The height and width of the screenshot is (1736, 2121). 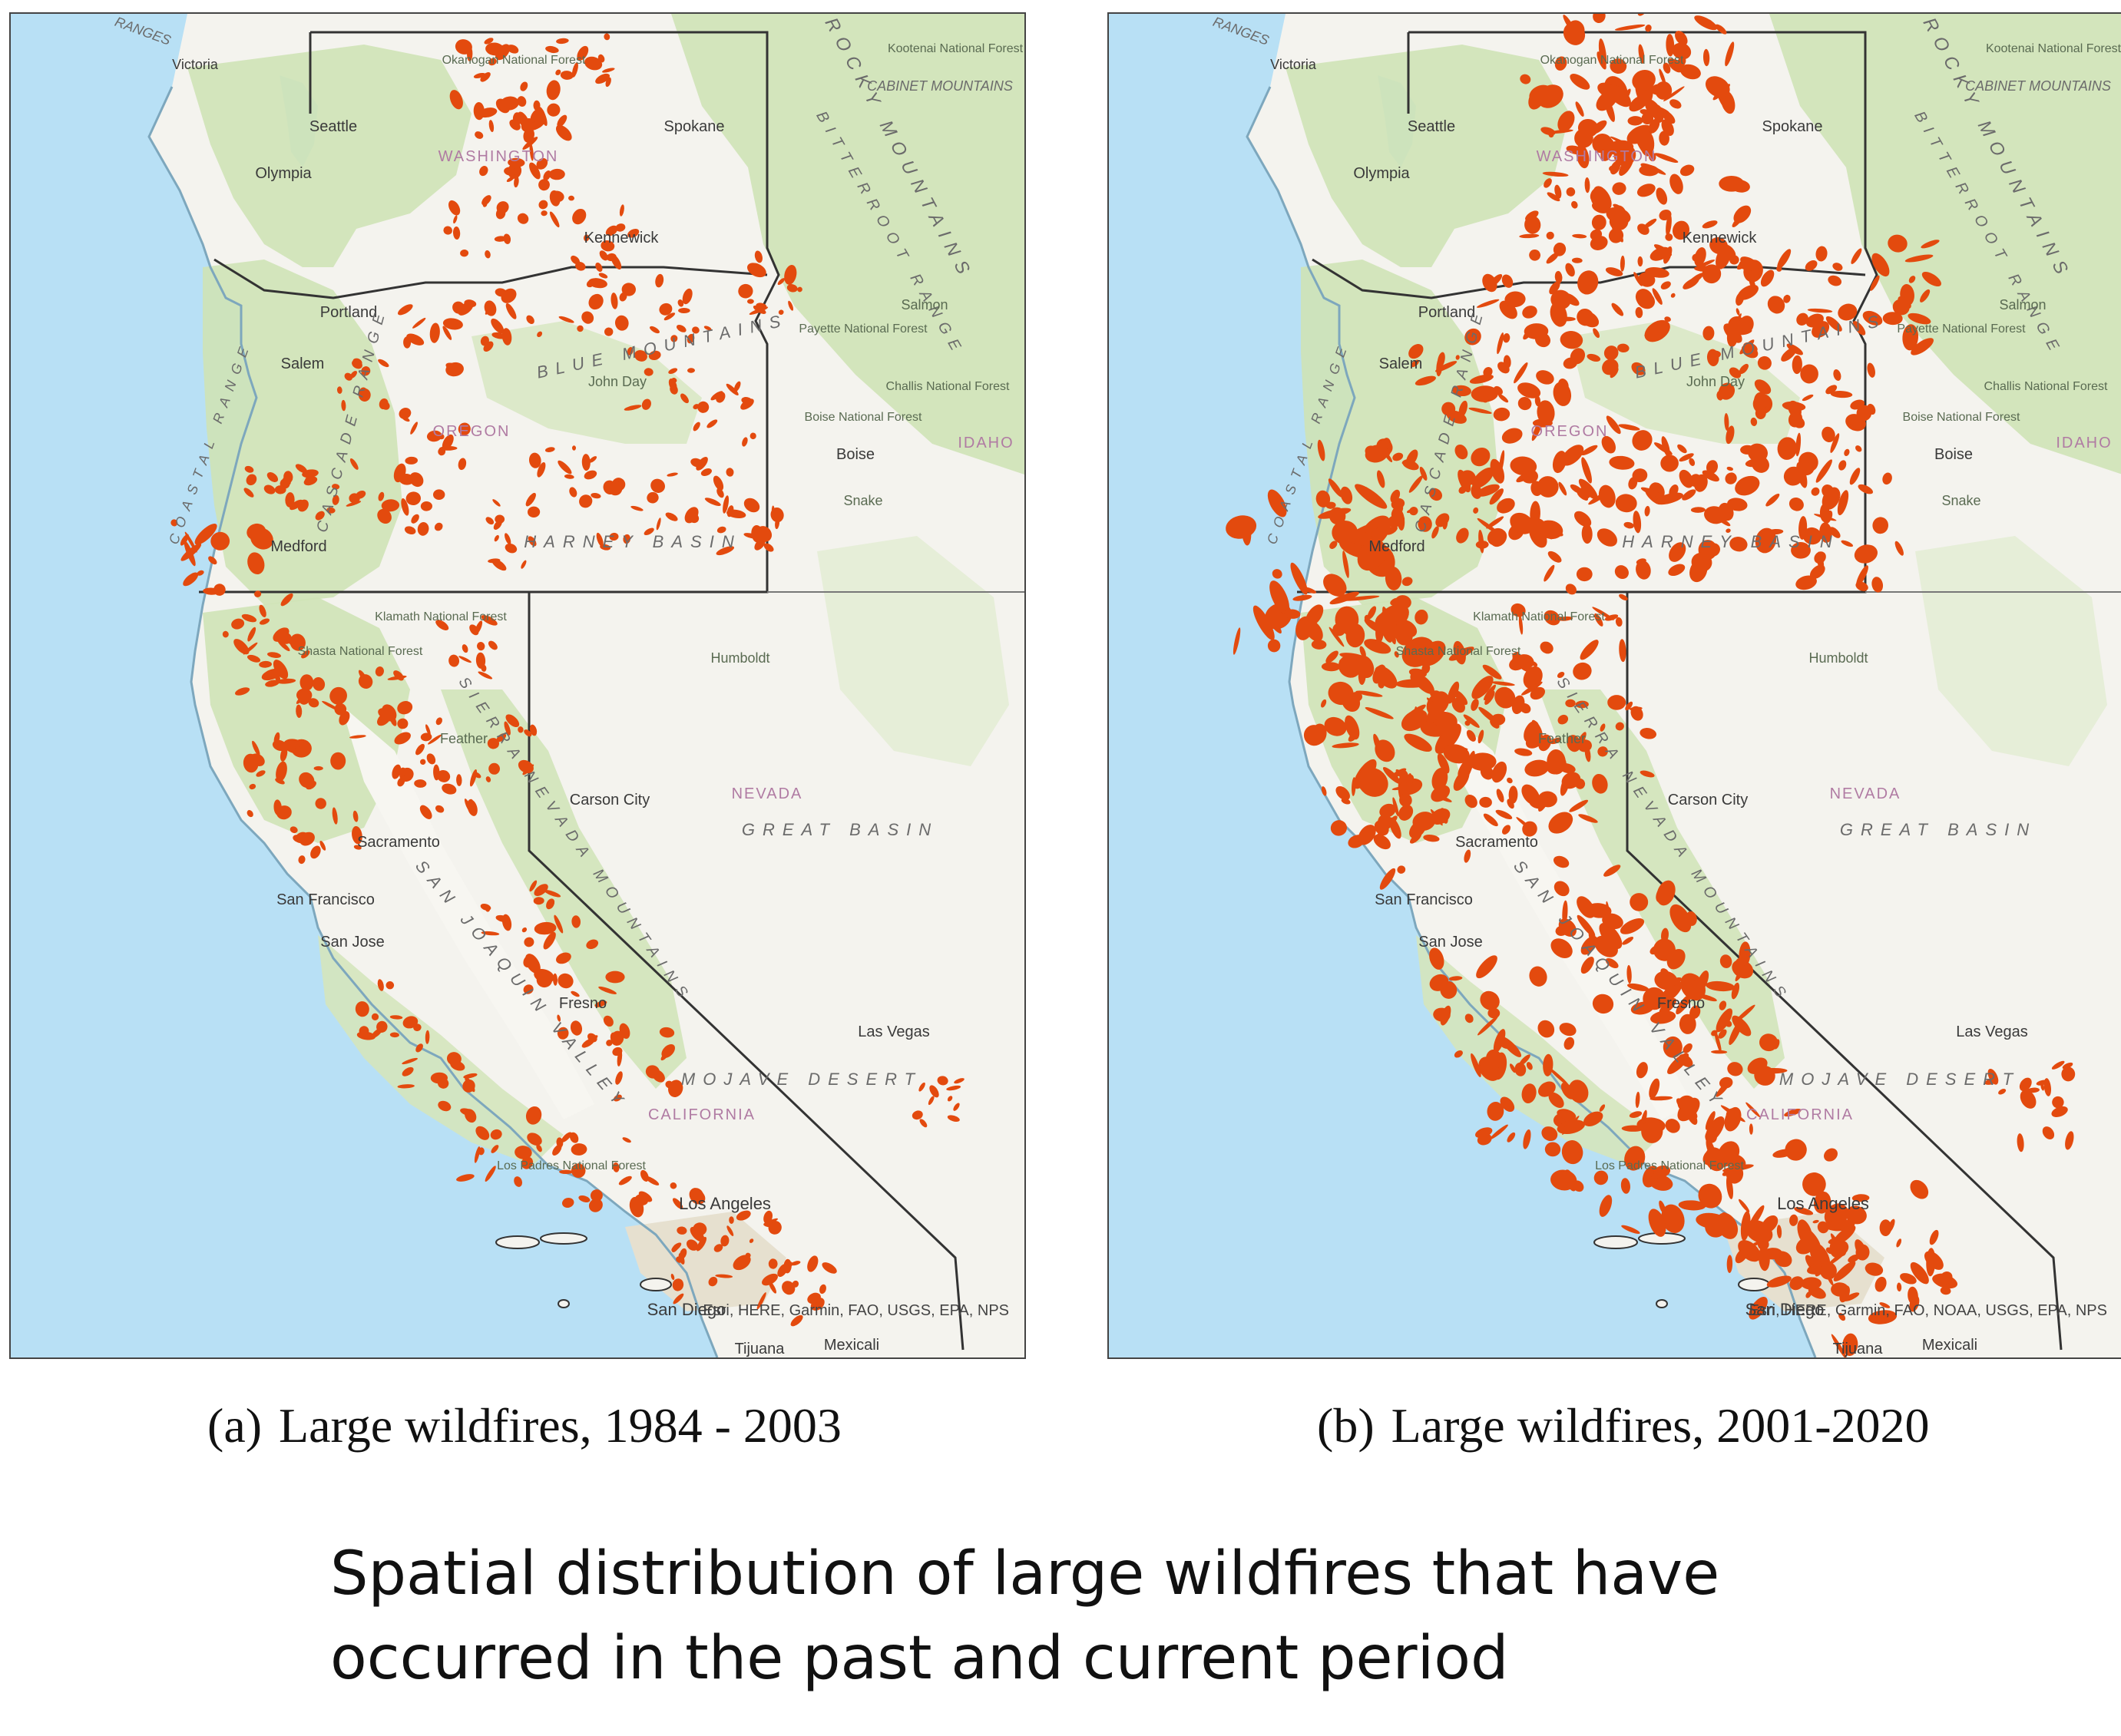 I want to click on map-label-states: IDAHO, so click(x=986, y=443).